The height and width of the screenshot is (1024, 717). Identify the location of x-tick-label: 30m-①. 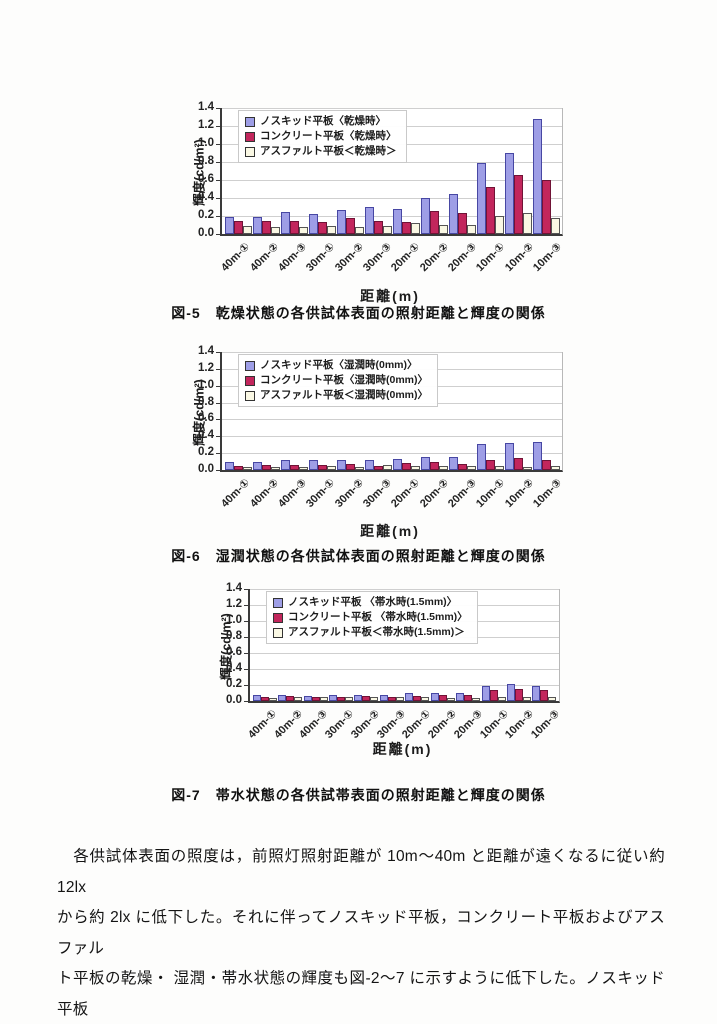
(321, 257).